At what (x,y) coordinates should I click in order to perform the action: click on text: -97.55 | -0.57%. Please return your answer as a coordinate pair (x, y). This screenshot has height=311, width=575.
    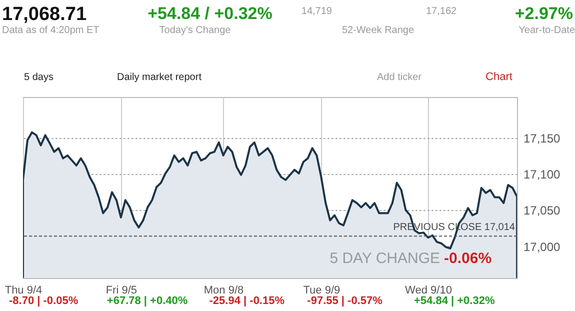
    Looking at the image, I should click on (345, 301).